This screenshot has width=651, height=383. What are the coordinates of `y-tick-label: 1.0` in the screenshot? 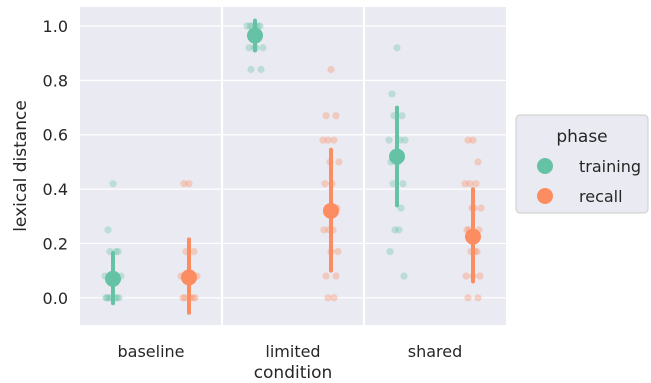 It's located at (55, 26).